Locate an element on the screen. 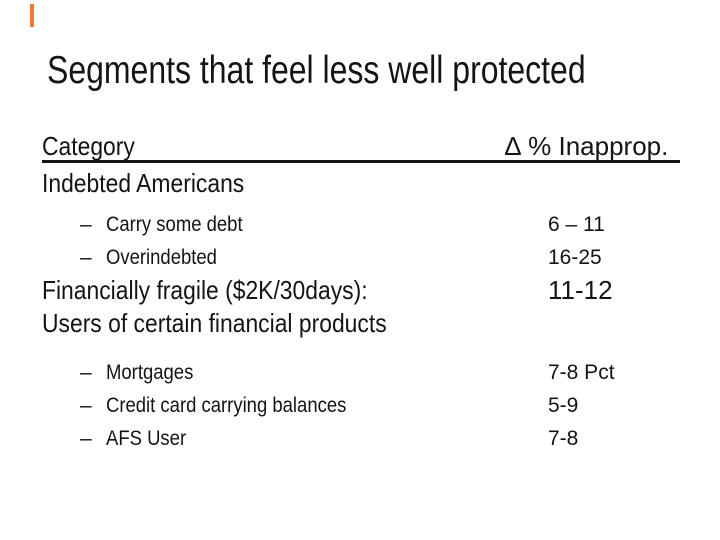  table-header-row: Category ∆ % Inapprop. is located at coordinates (361, 147).